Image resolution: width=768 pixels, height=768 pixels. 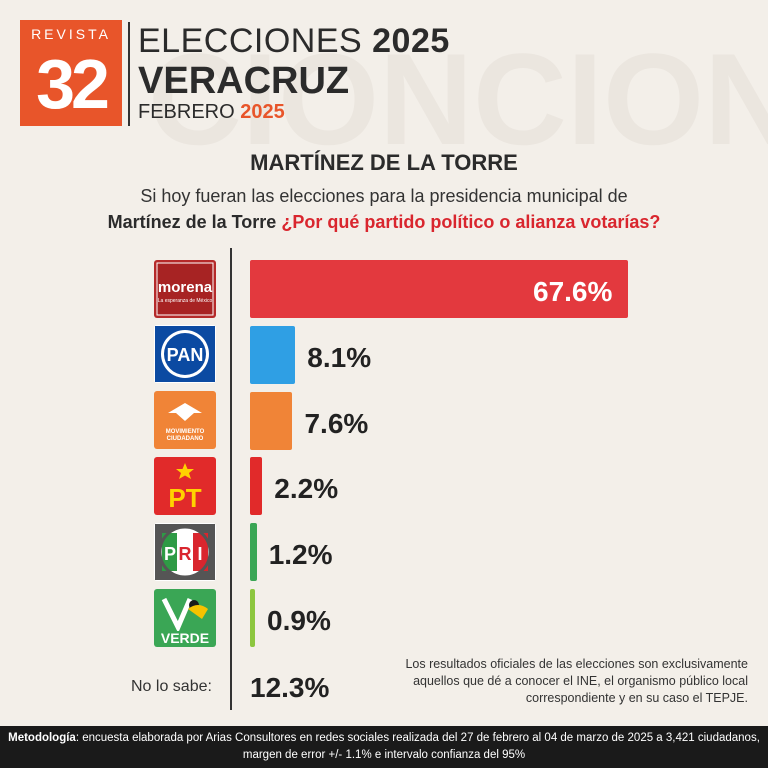 I want to click on bar-pt, so click(x=256, y=486).